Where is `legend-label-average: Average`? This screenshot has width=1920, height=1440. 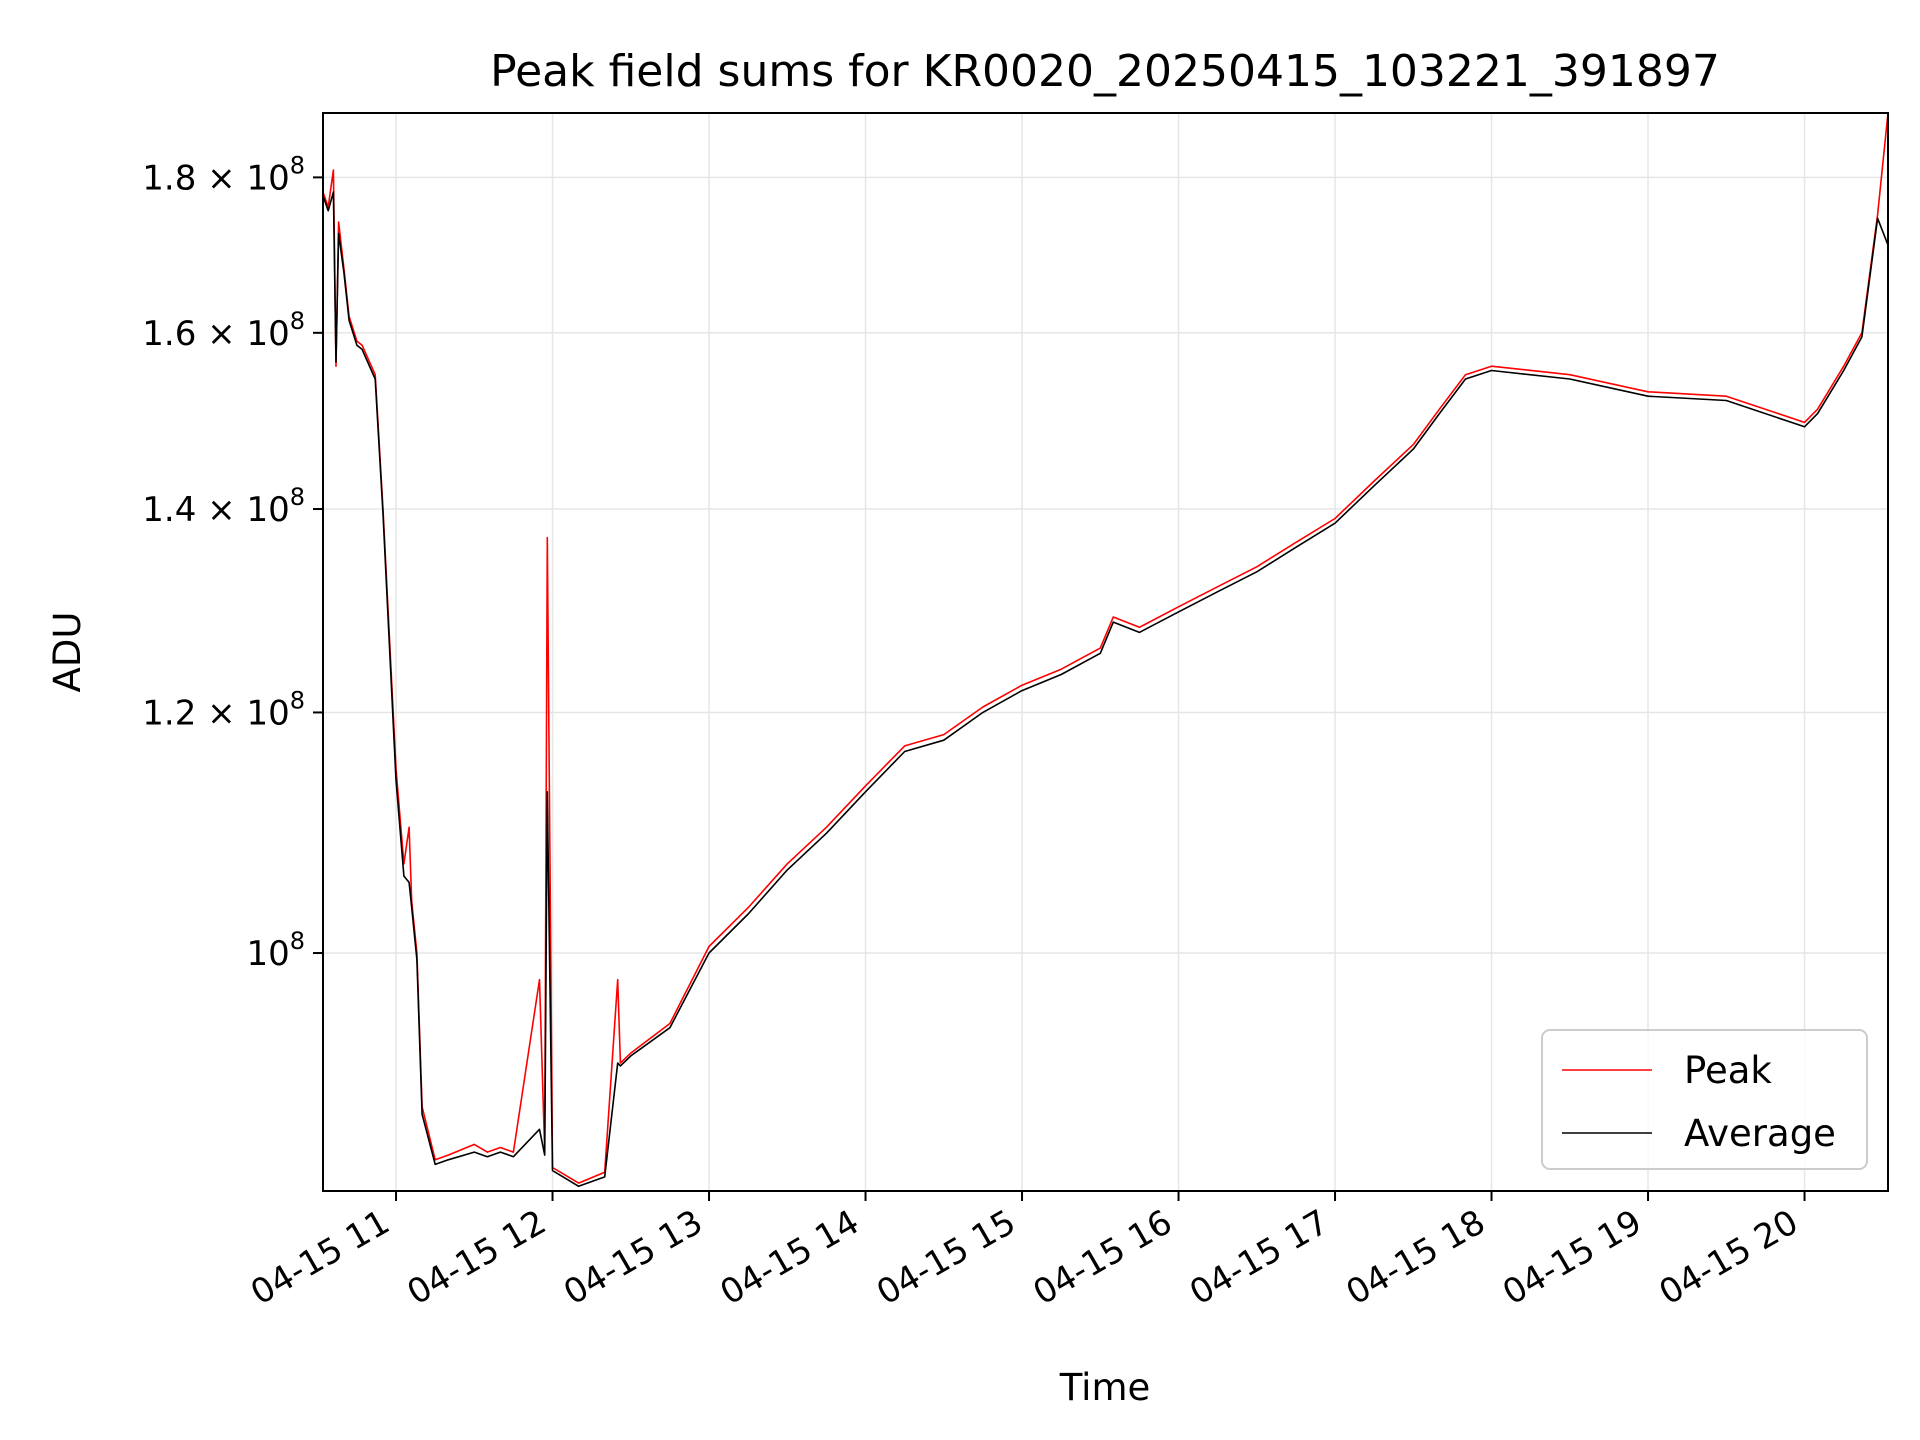
legend-label-average: Average is located at coordinates (1760, 1133).